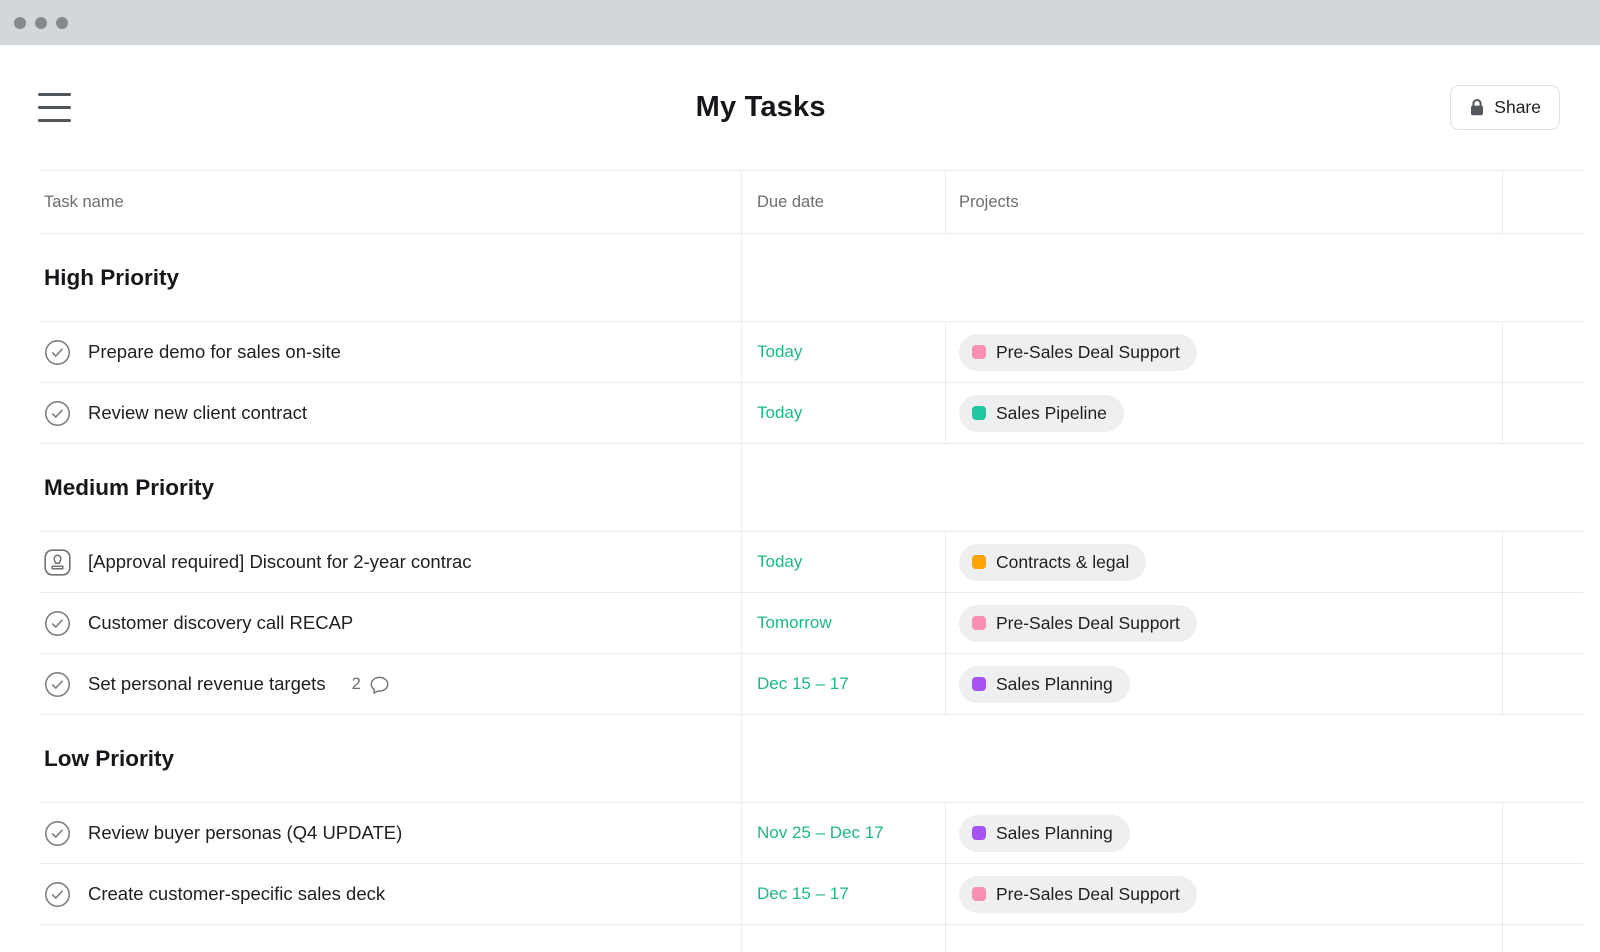 Image resolution: width=1600 pixels, height=952 pixels. I want to click on table-header-row: Task name Due date Projects, so click(811, 202).